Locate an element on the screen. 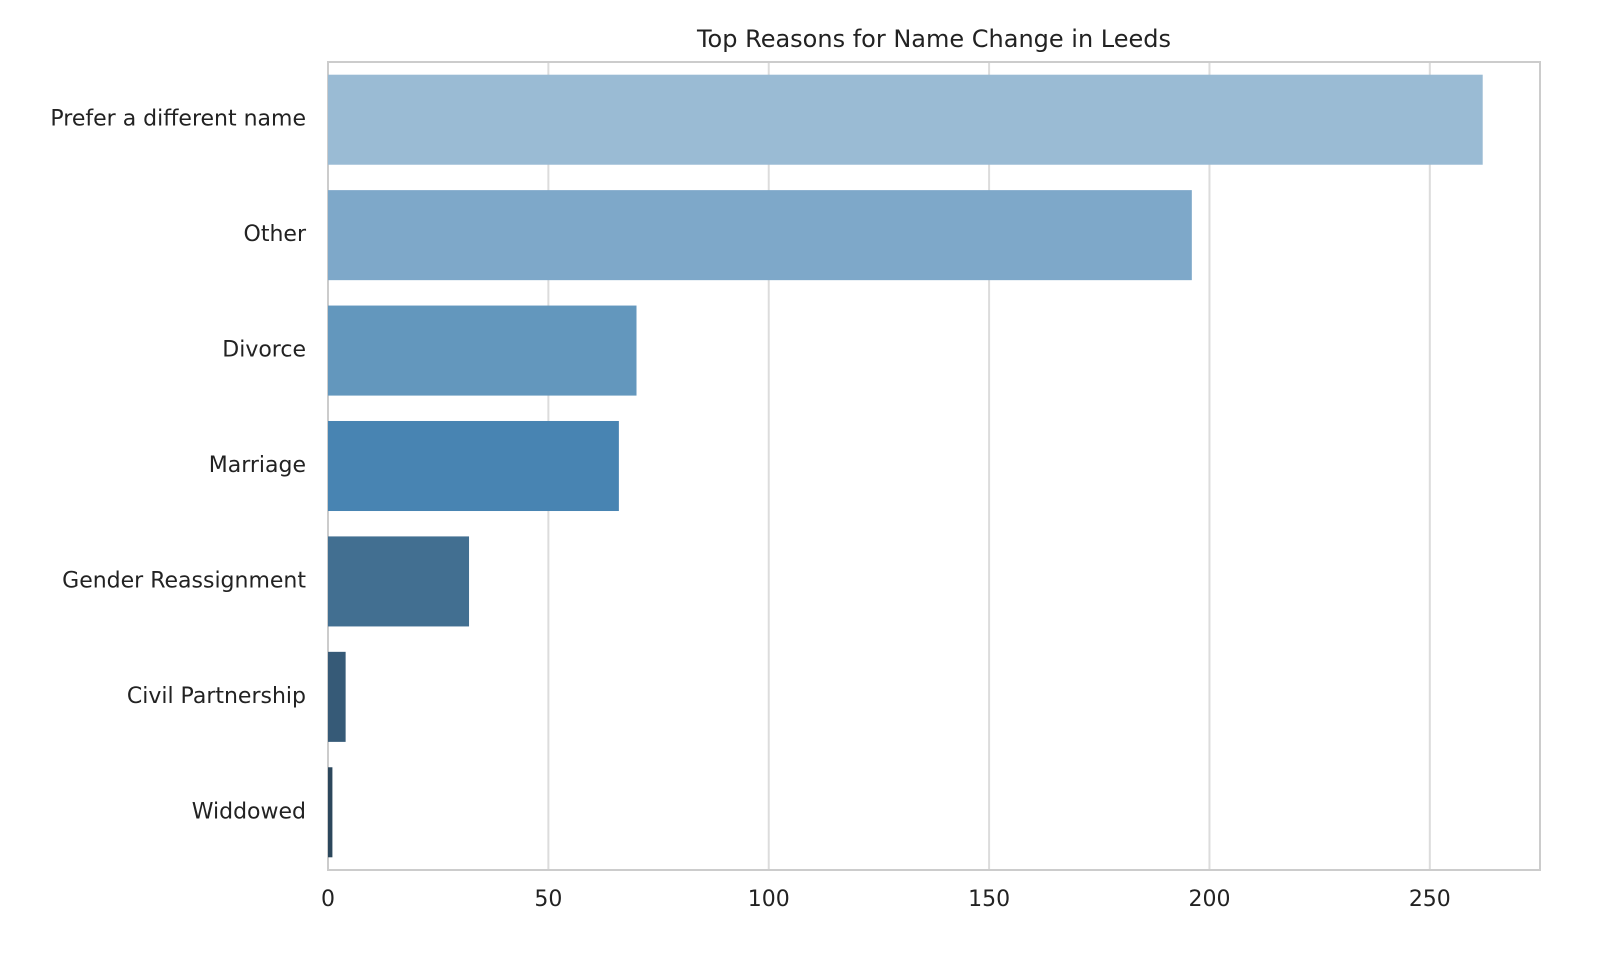 This screenshot has width=1600, height=960. y-tick-label: Marriage is located at coordinates (257, 465).